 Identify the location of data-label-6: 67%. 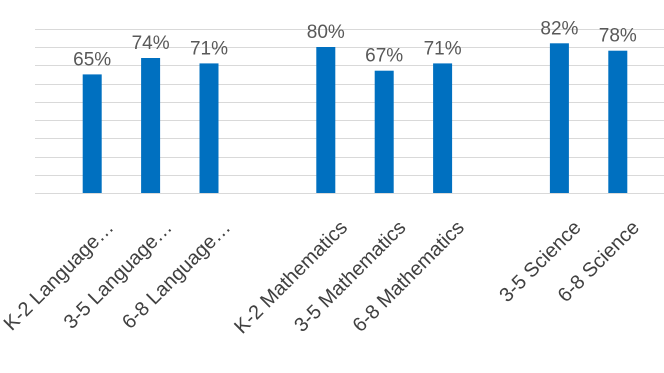
(384, 56).